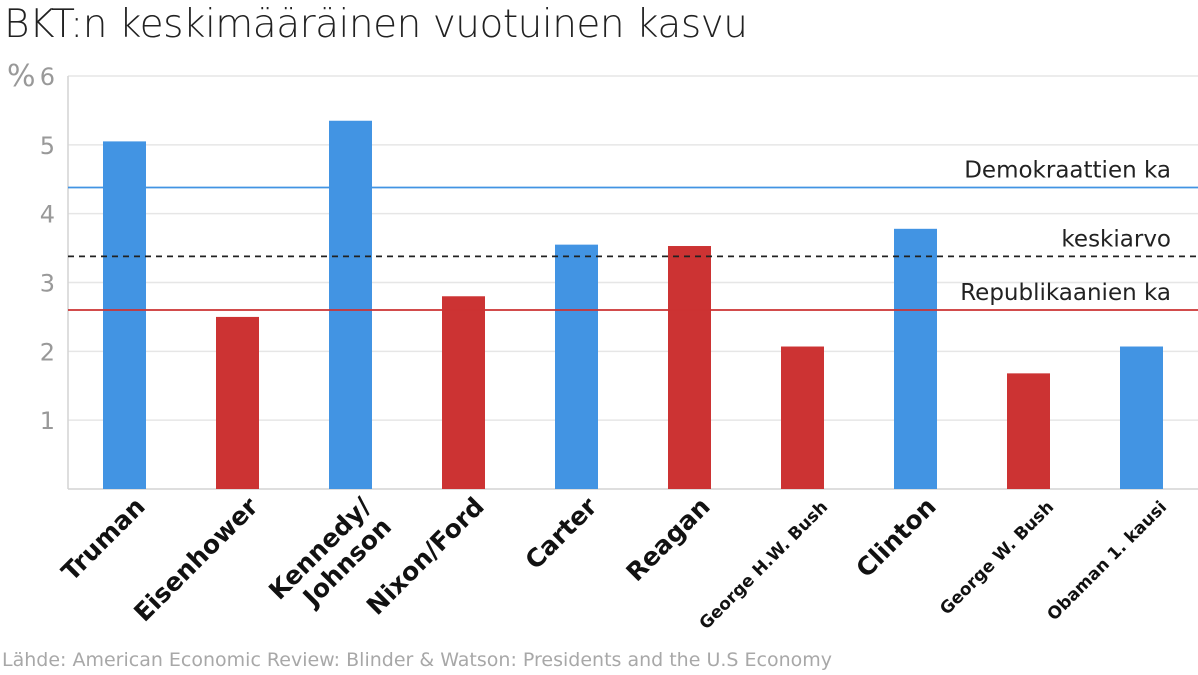 This screenshot has height=675, width=1198. I want to click on bar-obaman-1-kausi, so click(1141, 417).